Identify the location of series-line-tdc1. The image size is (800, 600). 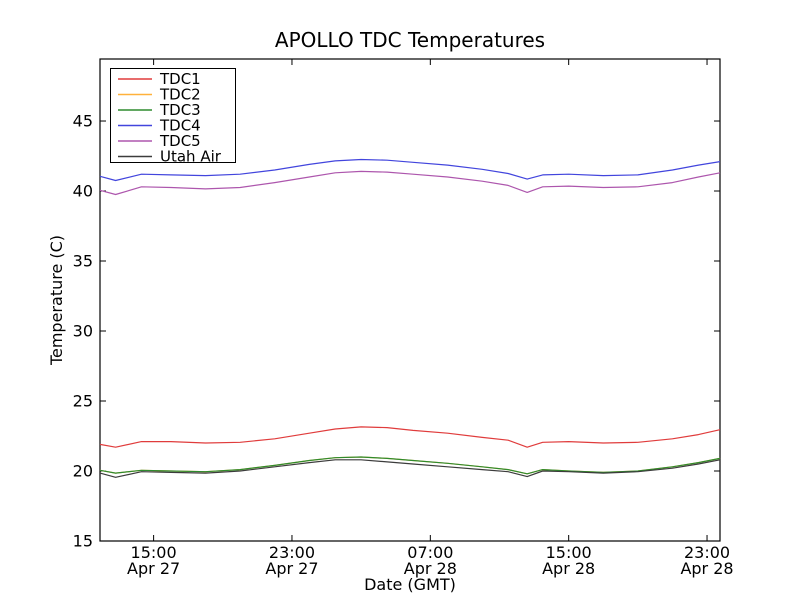
(410, 437).